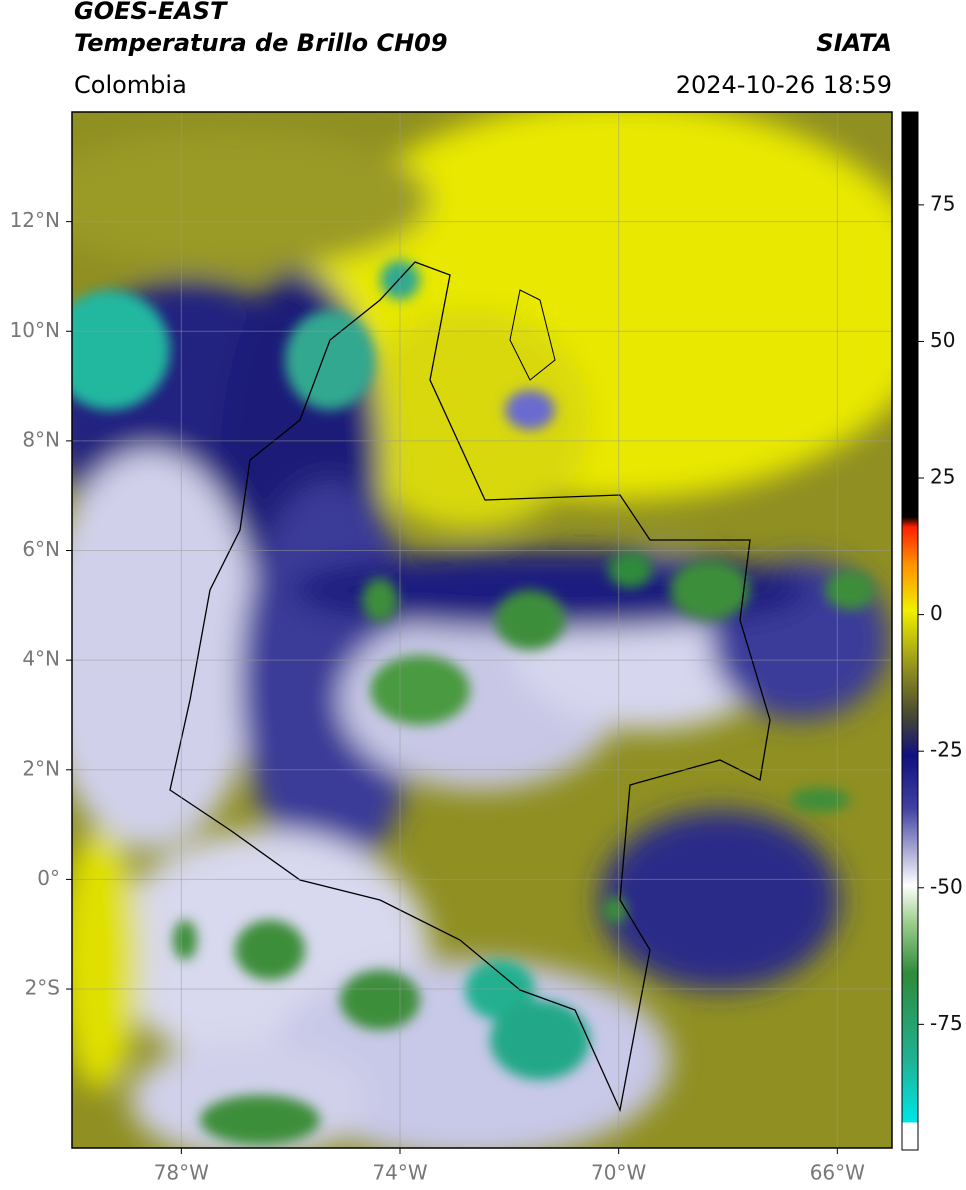  What do you see at coordinates (942, 203) in the screenshot?
I see `colorbar-label: 75` at bounding box center [942, 203].